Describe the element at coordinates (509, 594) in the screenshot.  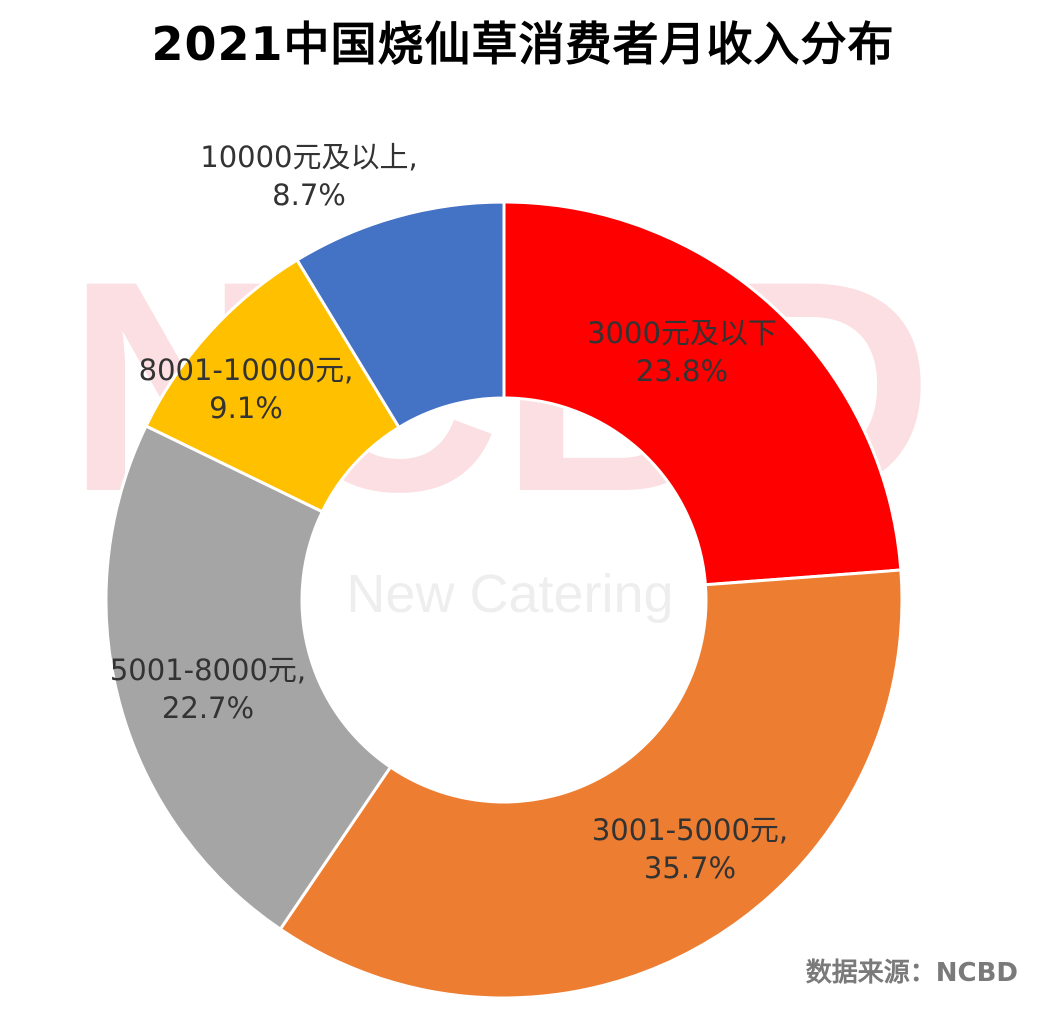
I see `watermark-text: New Catering` at that location.